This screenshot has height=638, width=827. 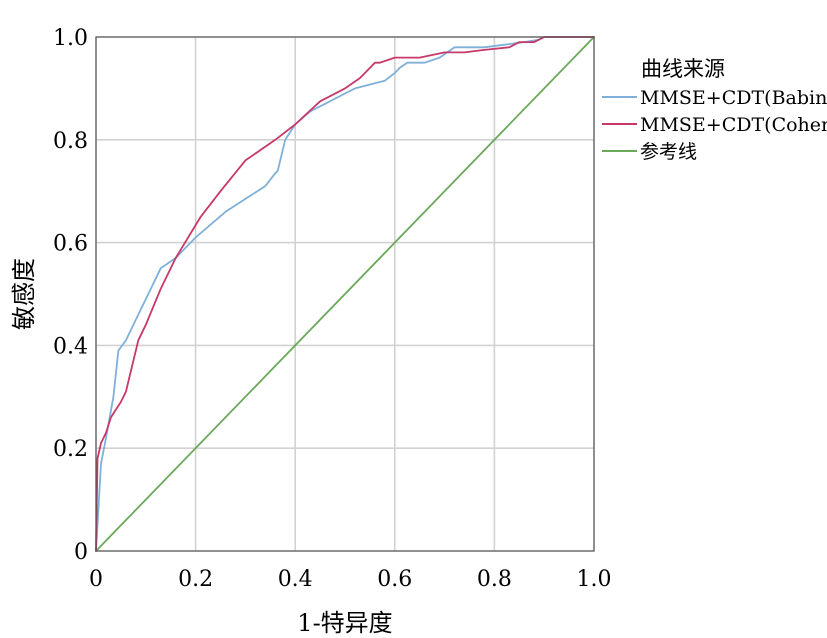 I want to click on legend-item-label: 参考线, so click(x=668, y=152).